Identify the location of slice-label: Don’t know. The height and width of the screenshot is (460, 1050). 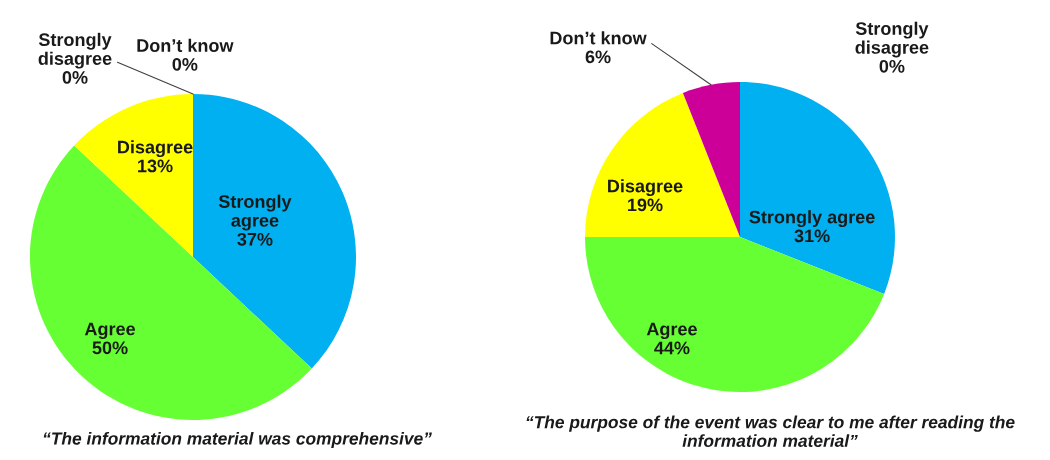
(598, 38).